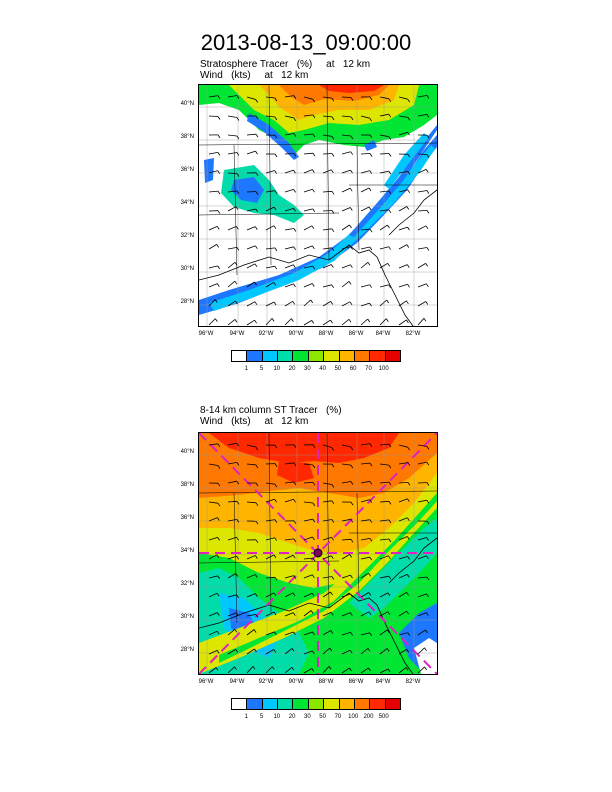 This screenshot has height=792, width=612. I want to click on panel2-lat-label: 40°N, so click(187, 452).